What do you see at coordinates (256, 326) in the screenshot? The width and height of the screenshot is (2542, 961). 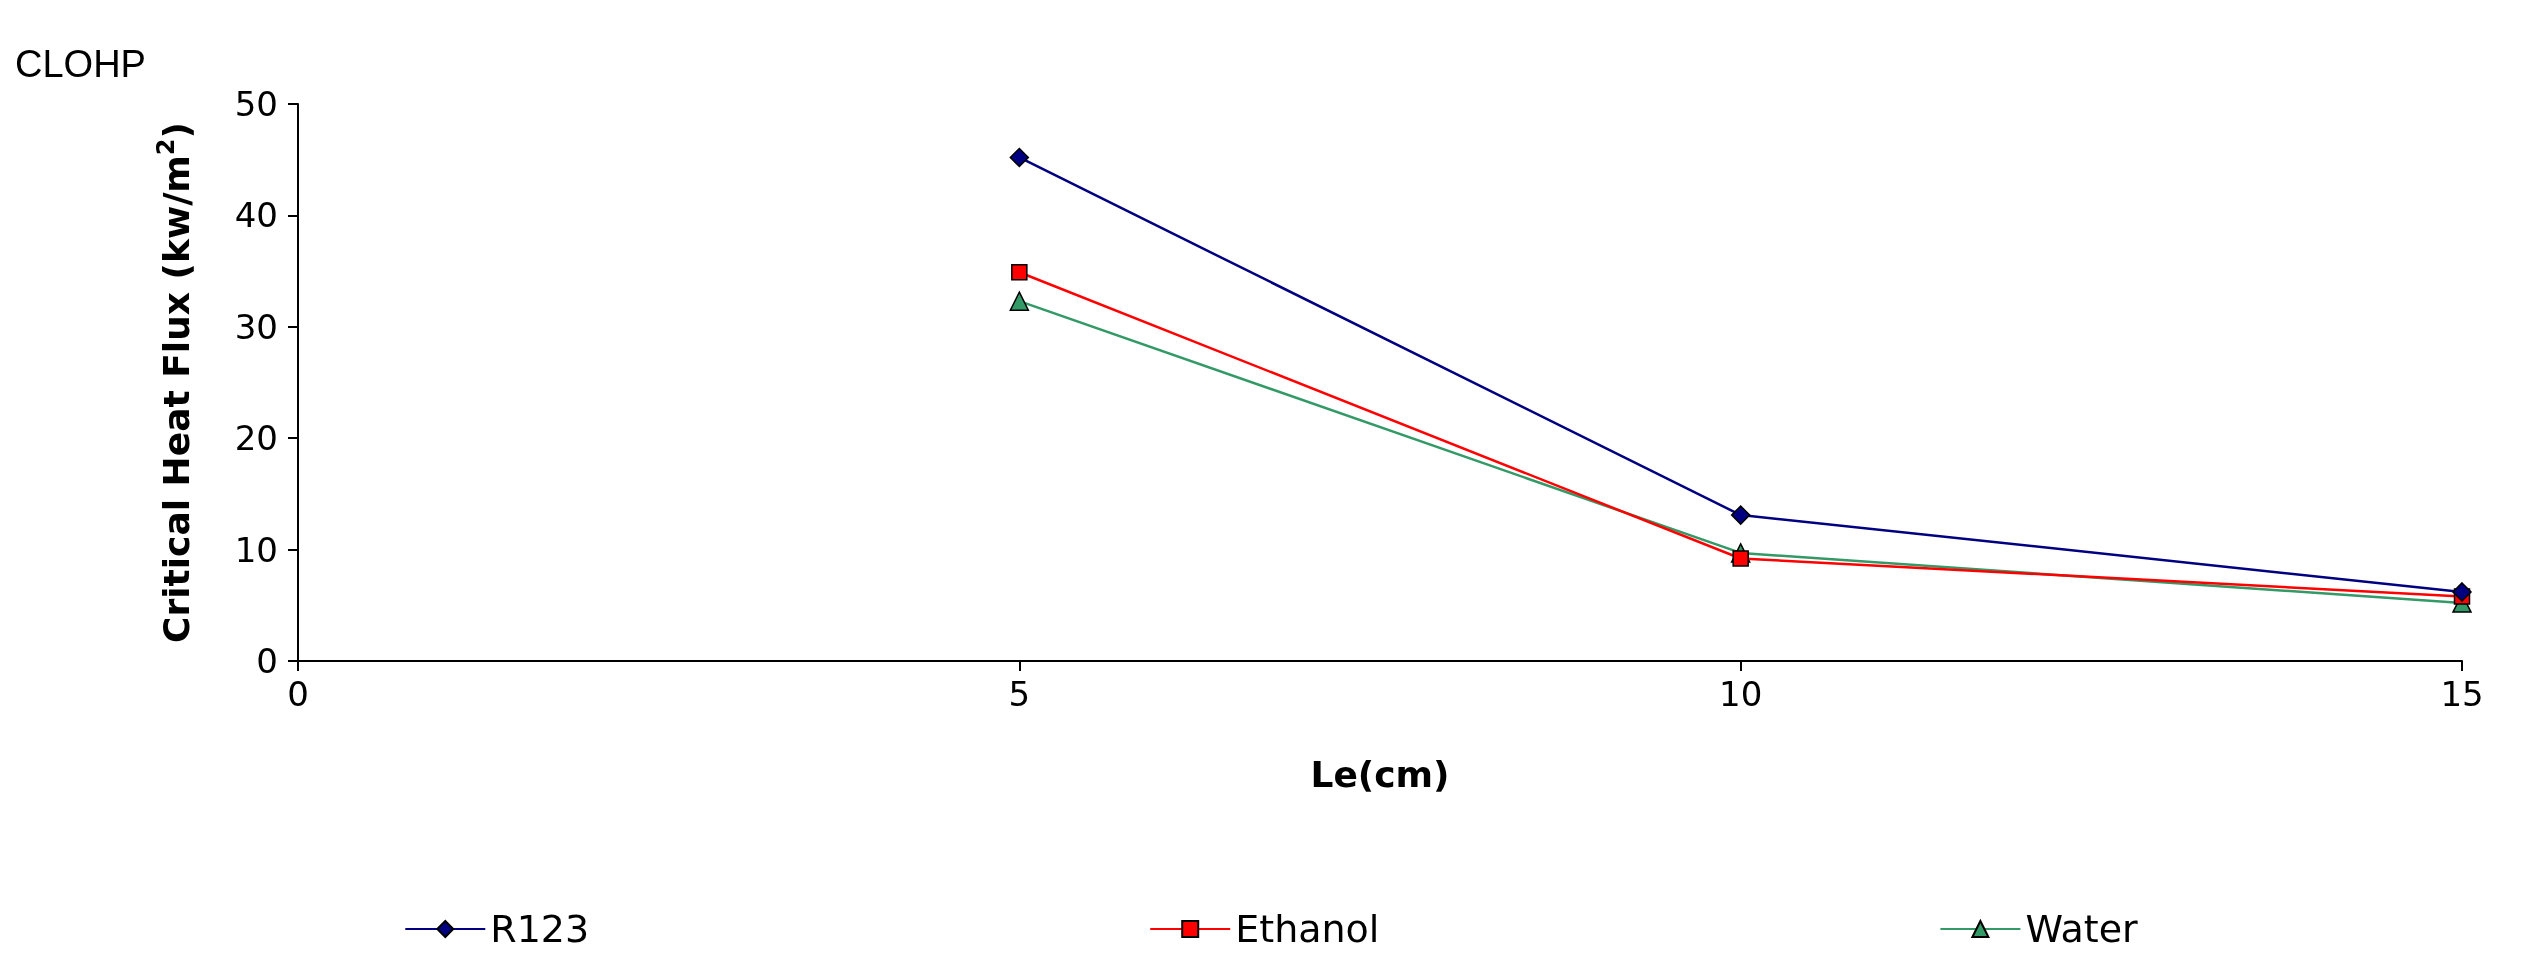 I see `y-tick-label: 30` at bounding box center [256, 326].